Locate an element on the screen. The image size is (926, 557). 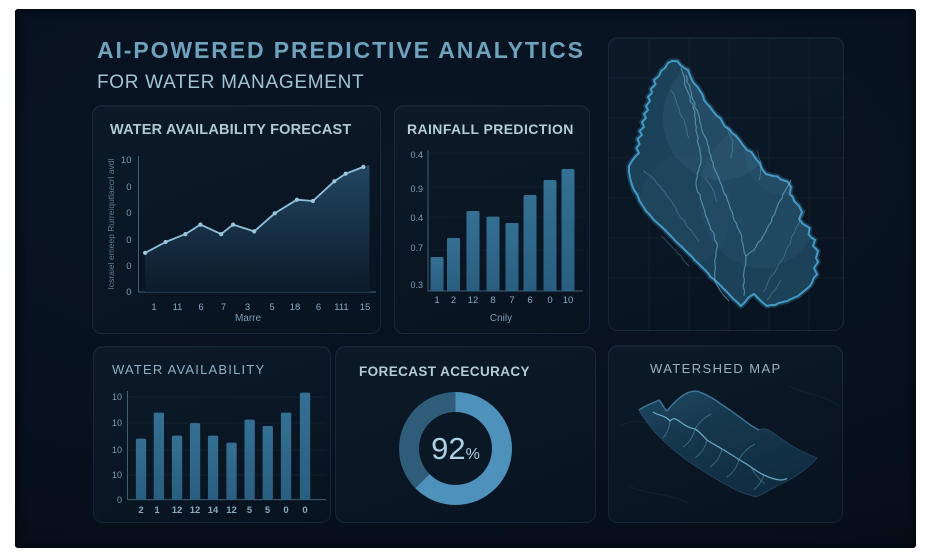
svg-text: 14 is located at coordinates (213, 510).